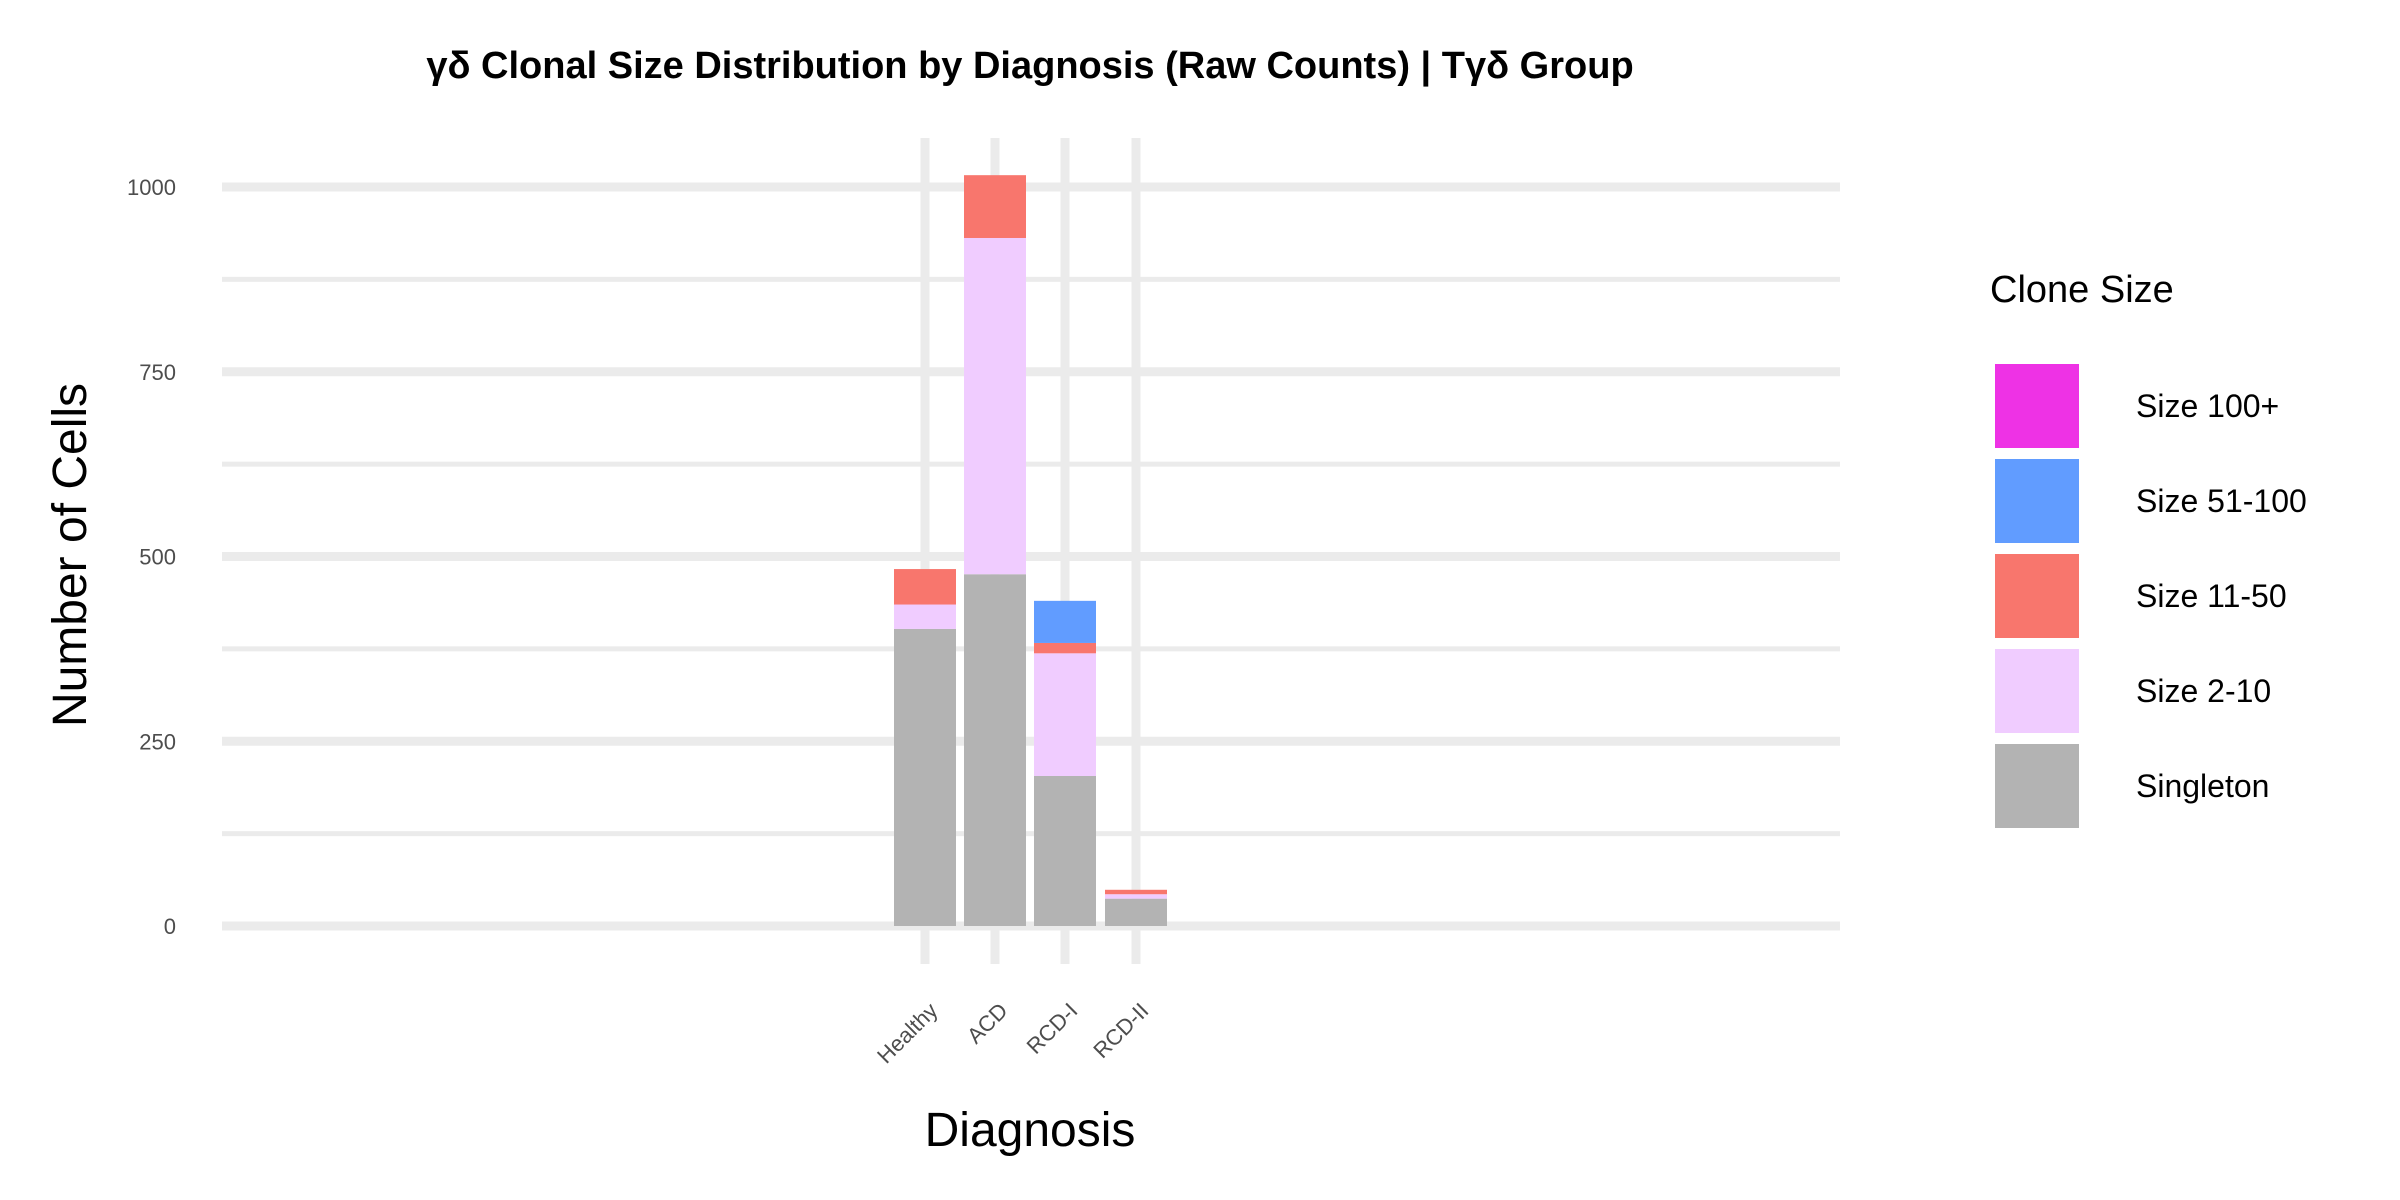  I want to click on legend-label: Size 11-50, so click(2211, 596).